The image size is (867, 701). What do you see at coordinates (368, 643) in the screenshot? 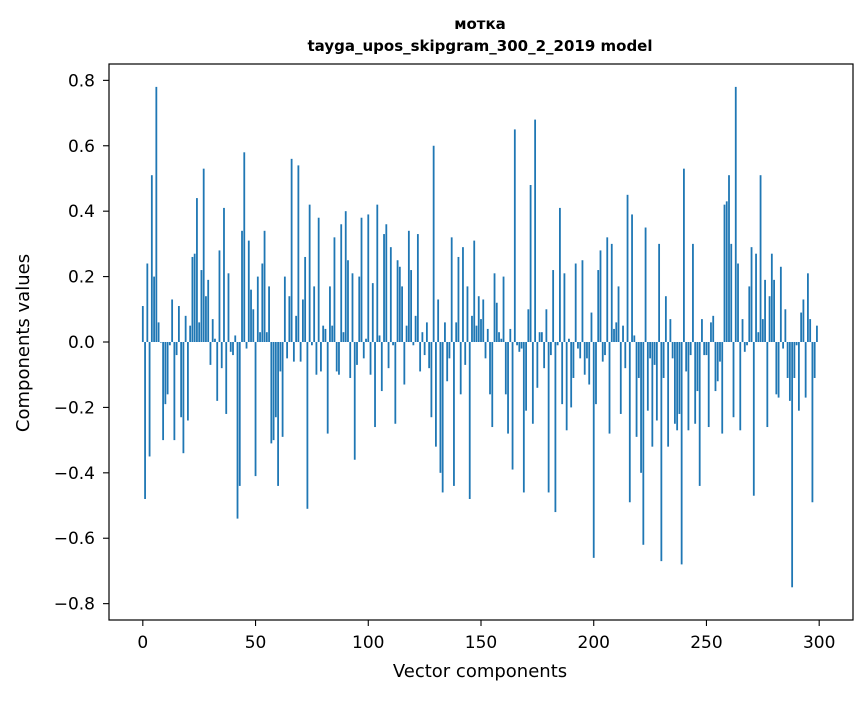
I see `x-tick-label: 100` at bounding box center [368, 643].